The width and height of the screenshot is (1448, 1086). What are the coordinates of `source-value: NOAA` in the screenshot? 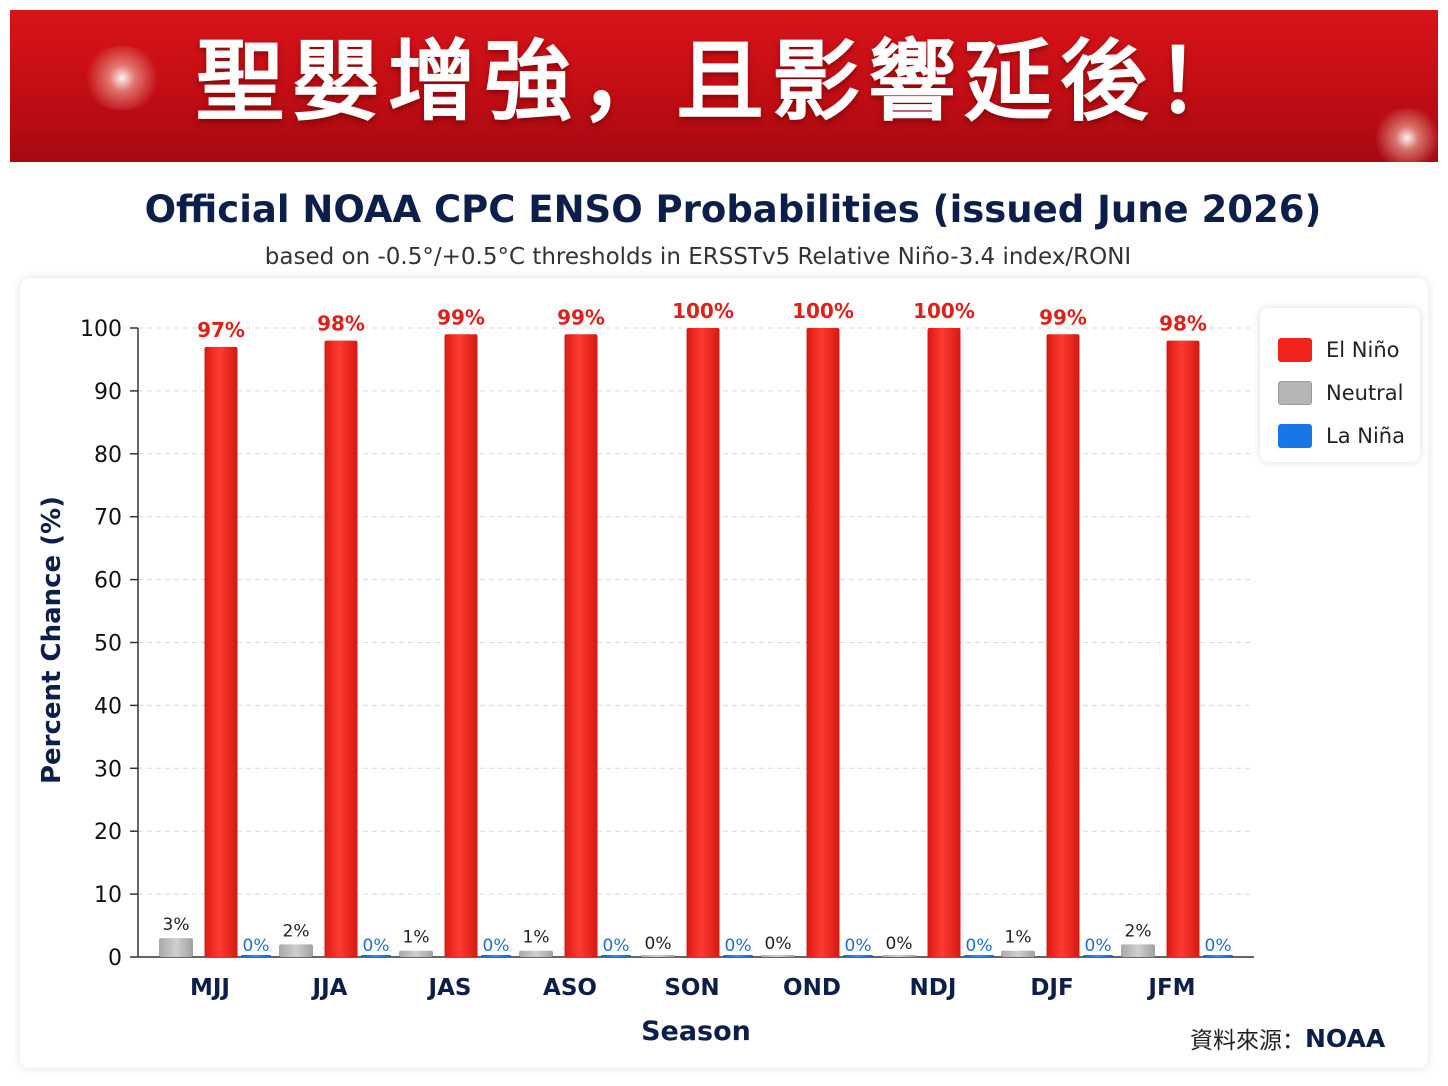 It's located at (1345, 1038).